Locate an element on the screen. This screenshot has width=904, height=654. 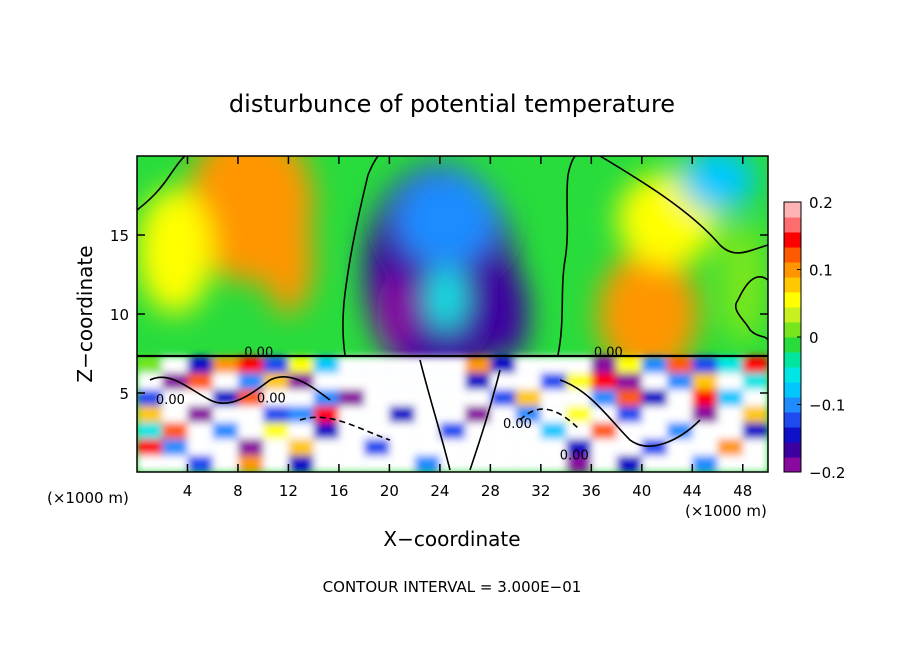
x-tick-label: 4 is located at coordinates (188, 491).